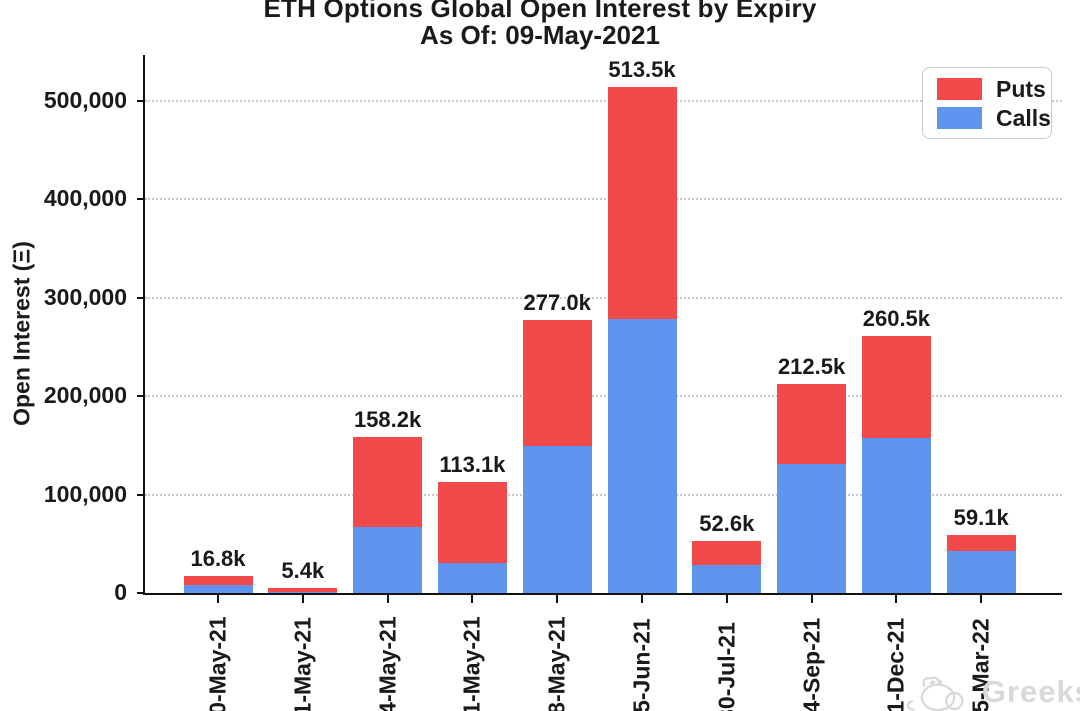 Image resolution: width=1080 pixels, height=711 pixels. What do you see at coordinates (1021, 89) in the screenshot?
I see `legend-label-puts: Puts` at bounding box center [1021, 89].